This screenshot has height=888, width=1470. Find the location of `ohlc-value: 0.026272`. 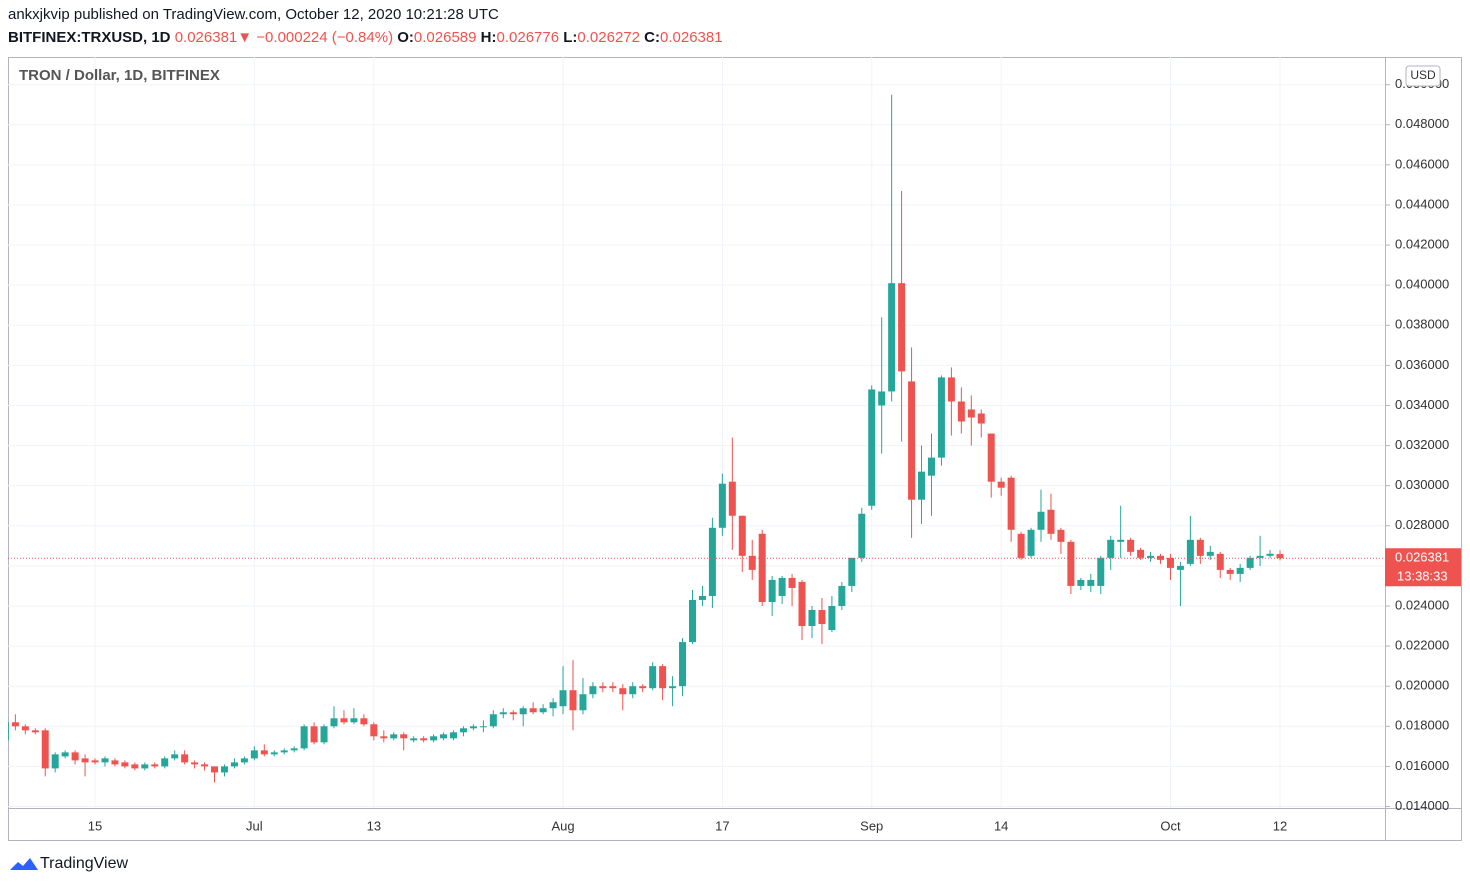

ohlc-value: 0.026272 is located at coordinates (608, 37).